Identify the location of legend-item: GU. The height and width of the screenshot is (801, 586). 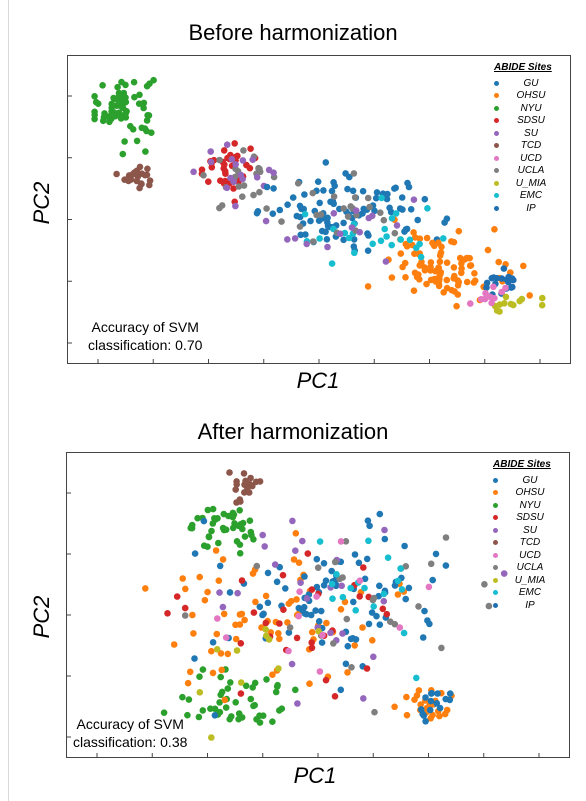
(523, 83).